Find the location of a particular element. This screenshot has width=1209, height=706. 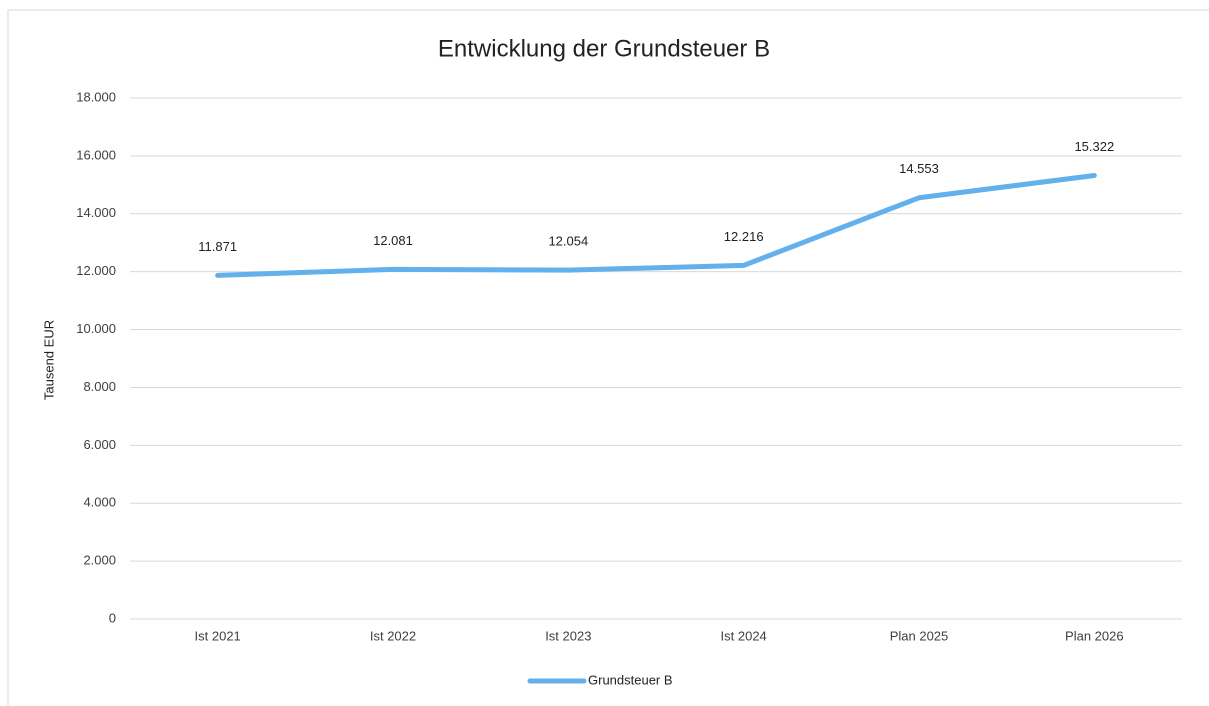

data-label: 11.871 is located at coordinates (217, 246).